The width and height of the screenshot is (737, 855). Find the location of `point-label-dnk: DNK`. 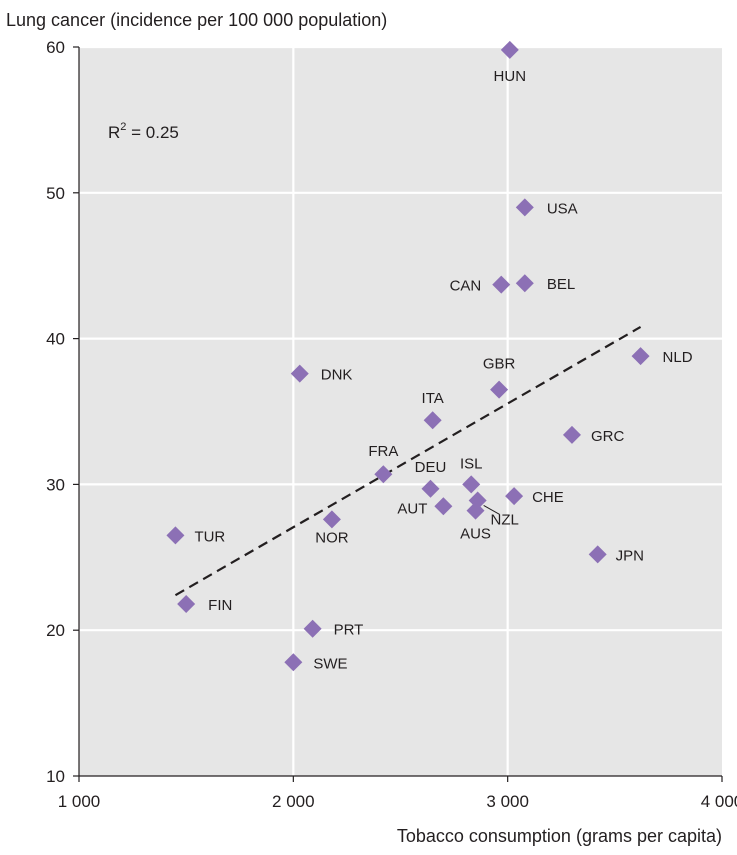

point-label-dnk: DNK is located at coordinates (337, 375).